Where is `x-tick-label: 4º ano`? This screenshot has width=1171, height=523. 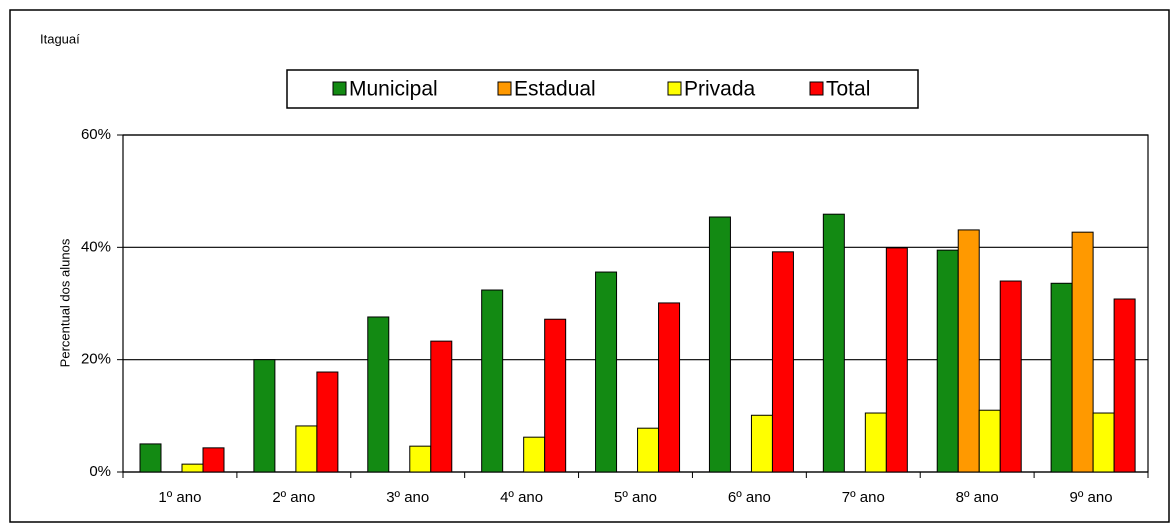
x-tick-label: 4º ano is located at coordinates (521, 497).